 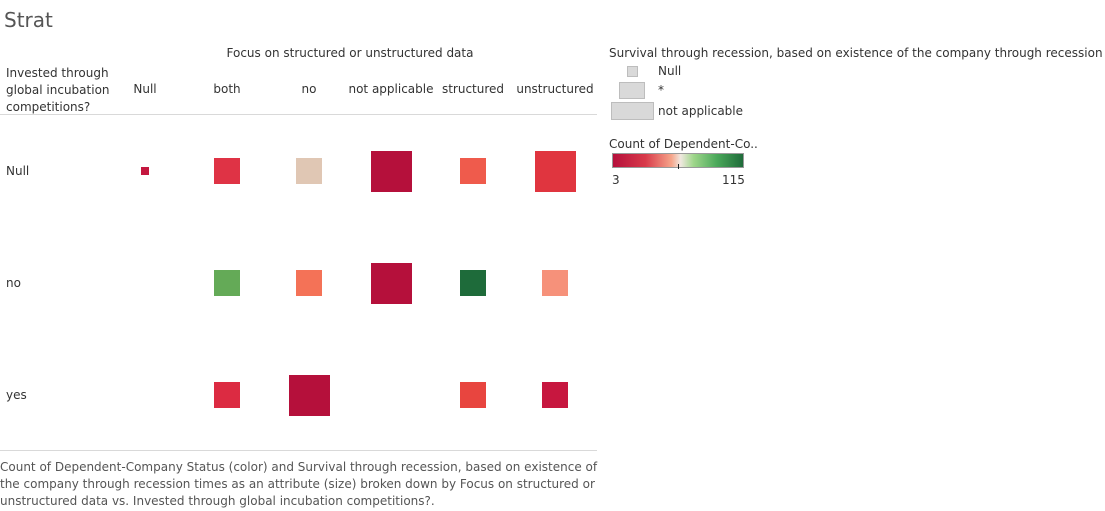 I want to click on row-label-null: Null, so click(x=18, y=171).